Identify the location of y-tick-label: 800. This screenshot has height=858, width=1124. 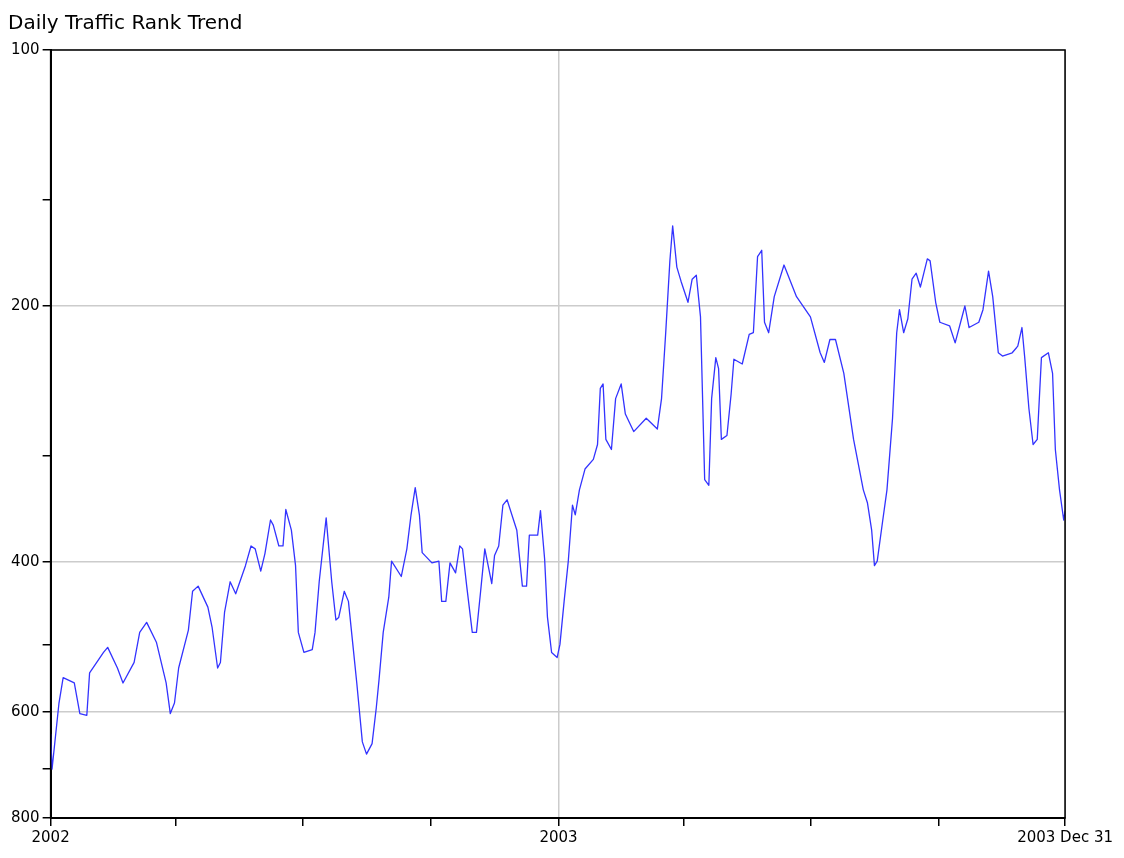
(25, 816).